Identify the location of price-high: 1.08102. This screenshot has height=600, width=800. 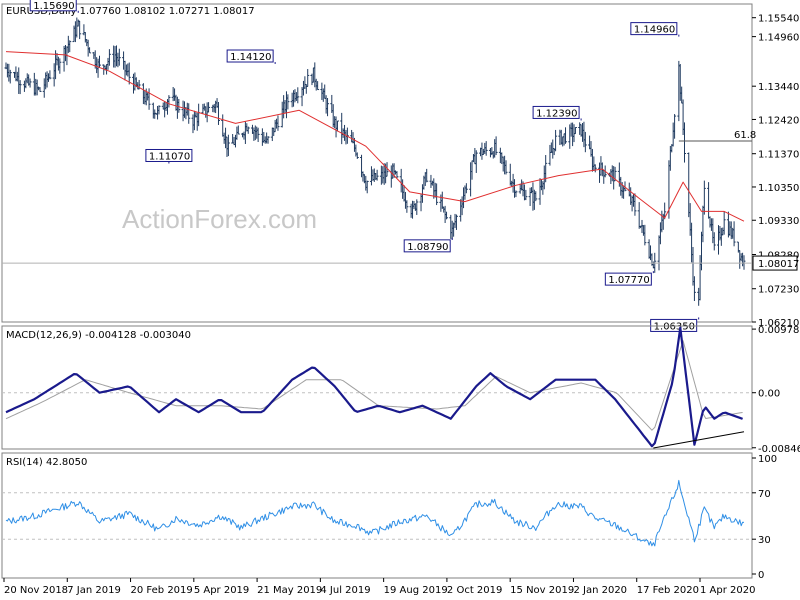
(144, 11).